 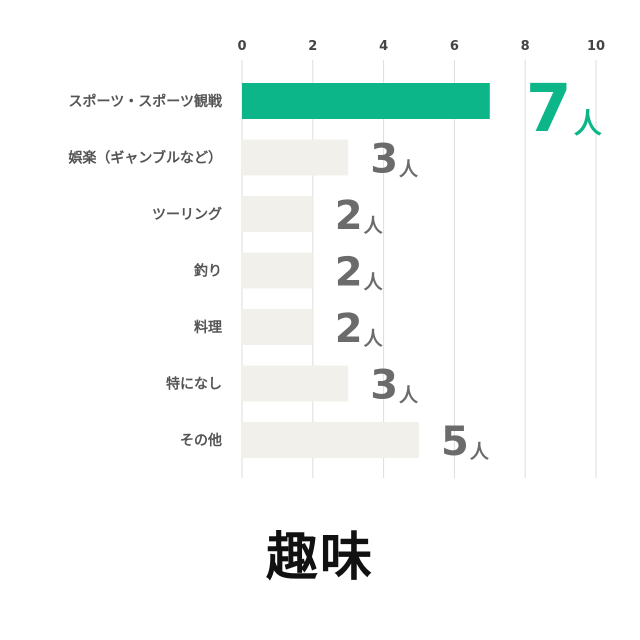 What do you see at coordinates (201, 440) in the screenshot?
I see `category-label: その他` at bounding box center [201, 440].